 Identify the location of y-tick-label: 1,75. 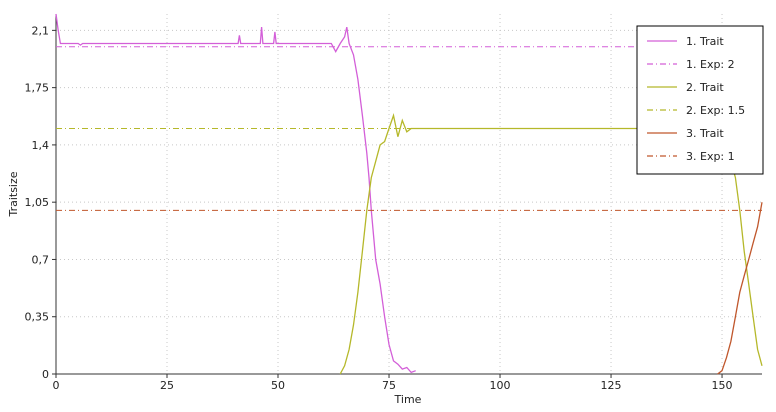
(37, 88).